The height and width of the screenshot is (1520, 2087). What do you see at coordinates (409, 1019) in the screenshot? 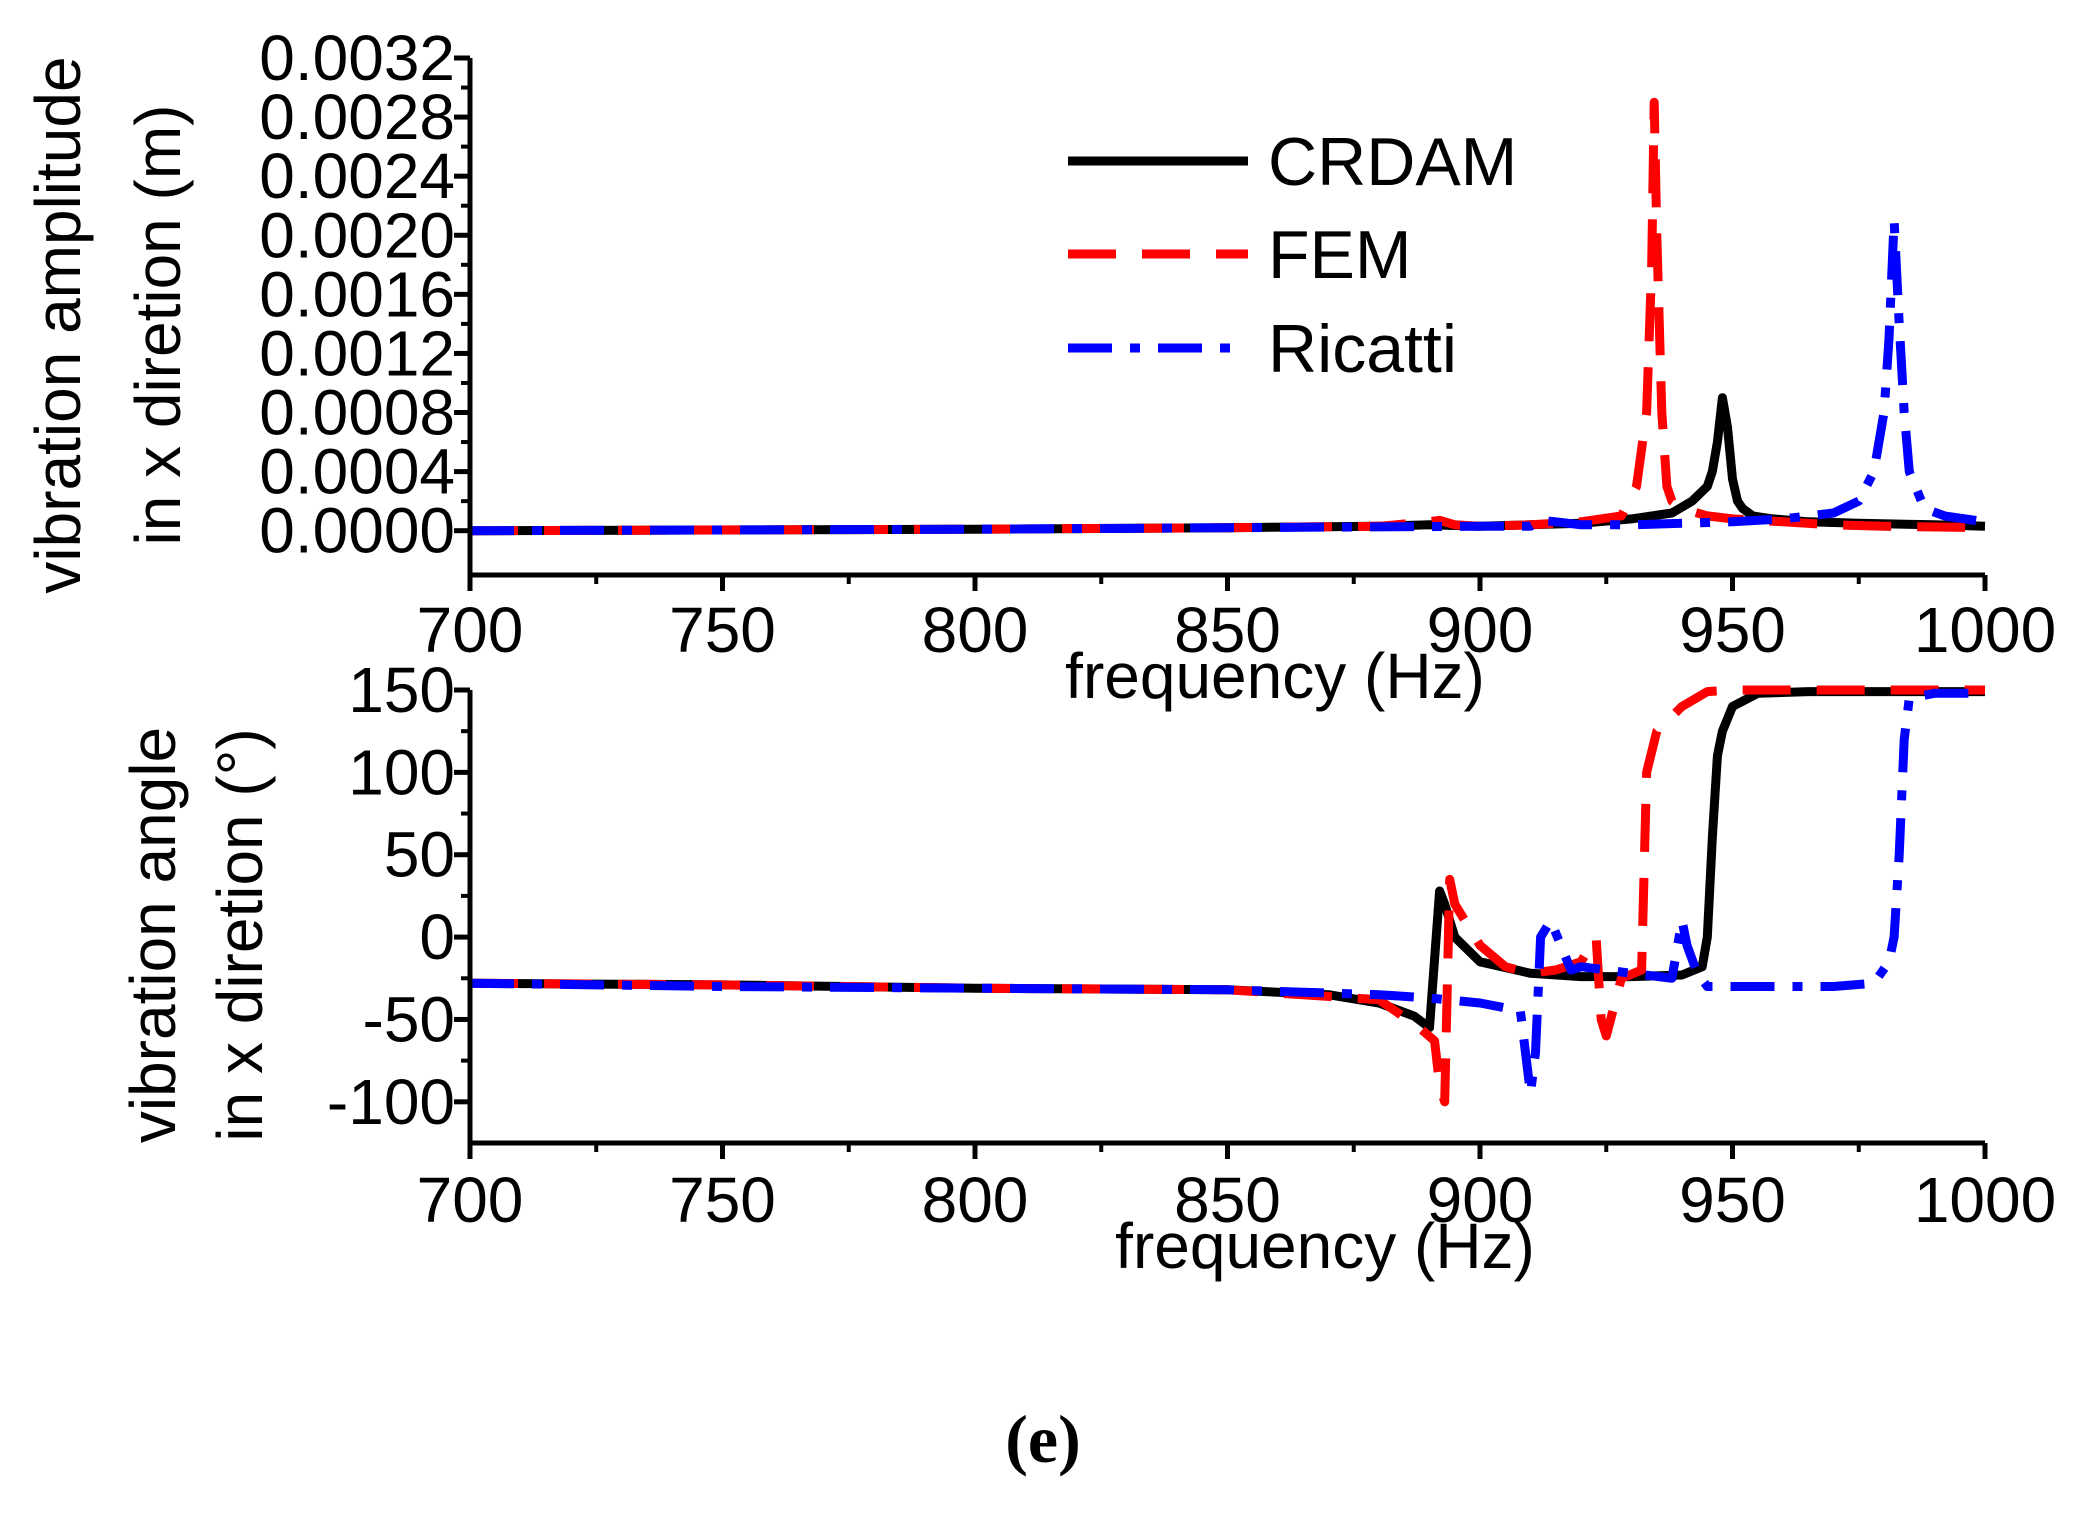
I see `y-tick-label: -50` at bounding box center [409, 1019].